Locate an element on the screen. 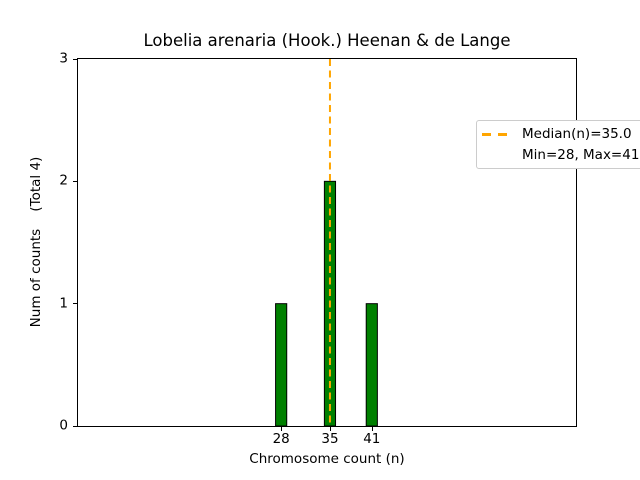 The image size is (640, 480). y-tick-label-3: 3 is located at coordinates (63, 58).